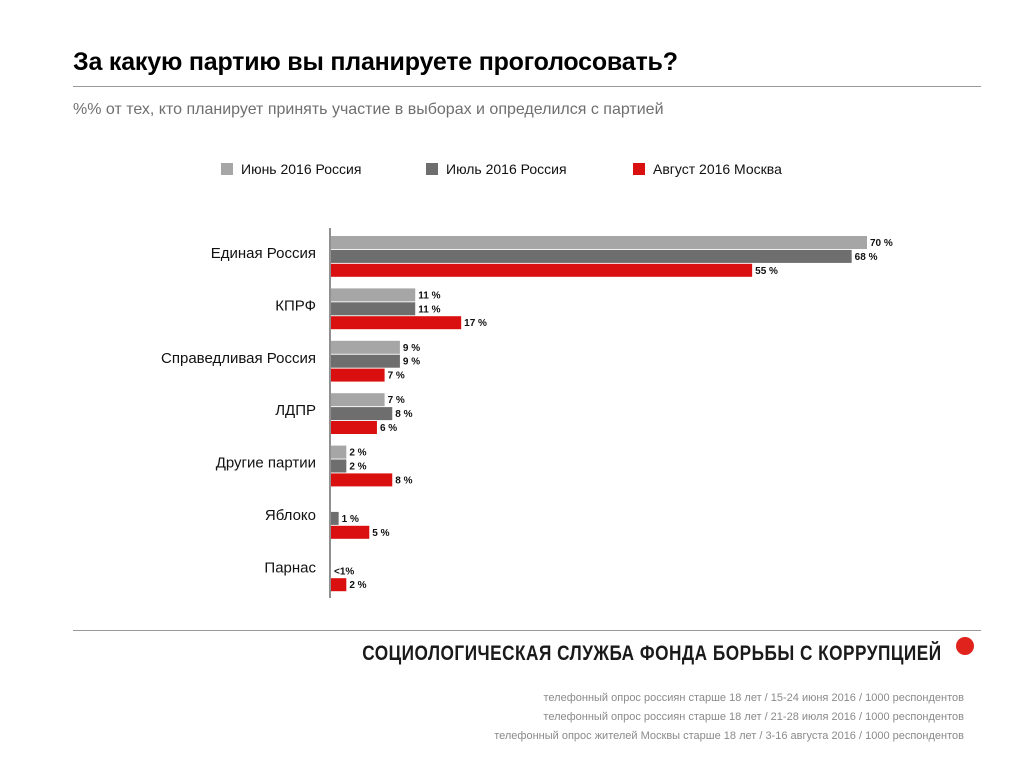  What do you see at coordinates (344, 571) in the screenshot?
I see `data-label: <1%` at bounding box center [344, 571].